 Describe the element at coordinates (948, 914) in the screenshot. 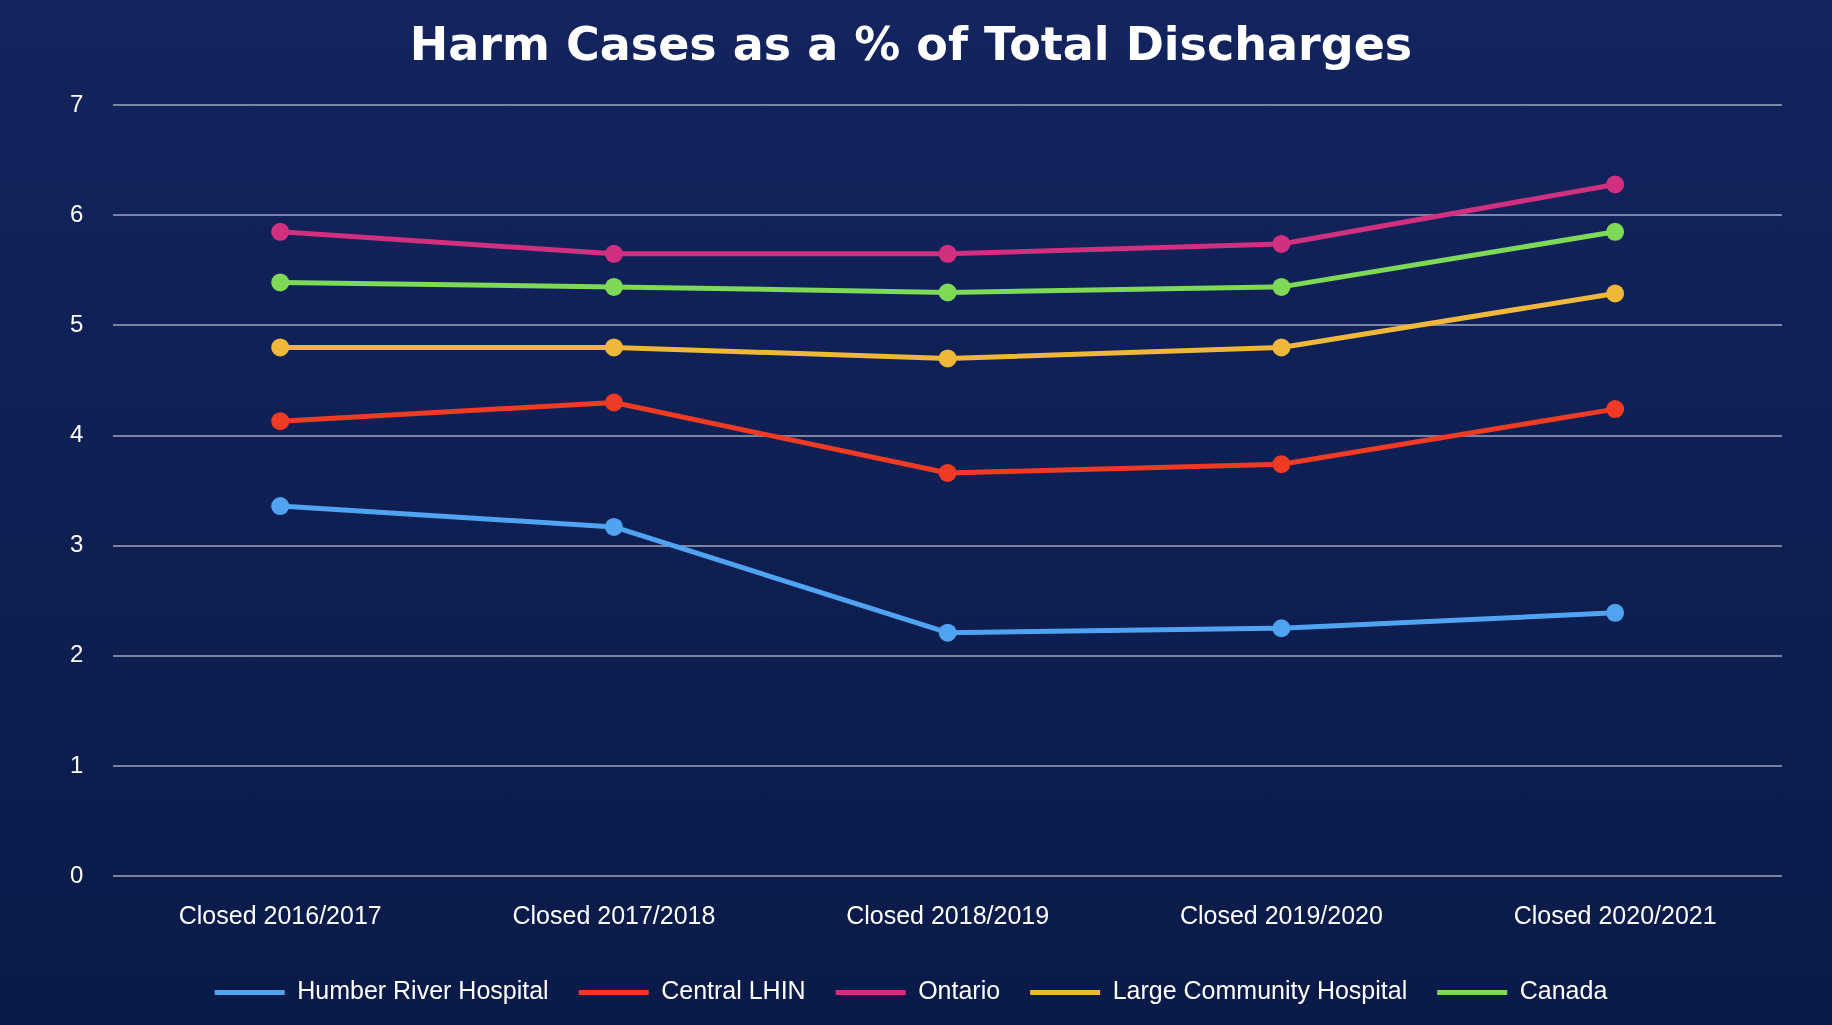

I see `x-tick-label: Closed 2018/2019` at that location.